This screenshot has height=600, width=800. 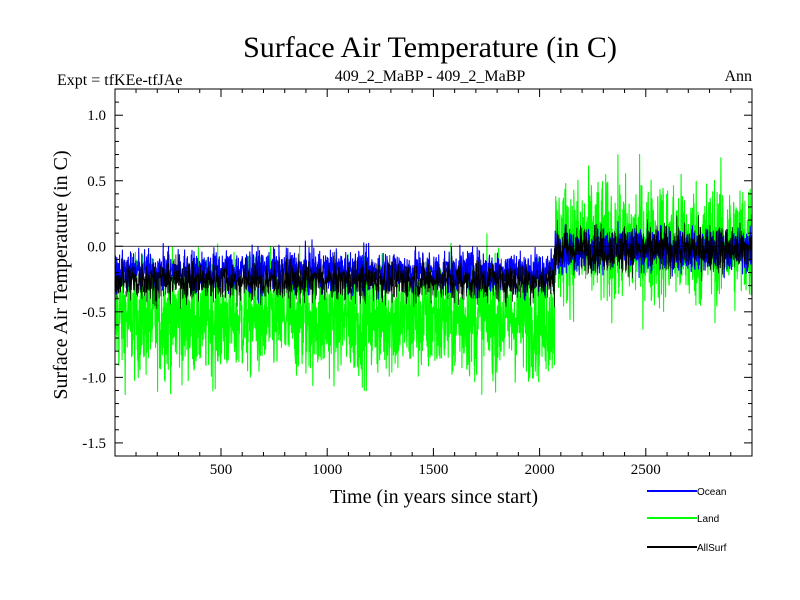 What do you see at coordinates (94, 444) in the screenshot?
I see `y-tick-label: -1.5` at bounding box center [94, 444].